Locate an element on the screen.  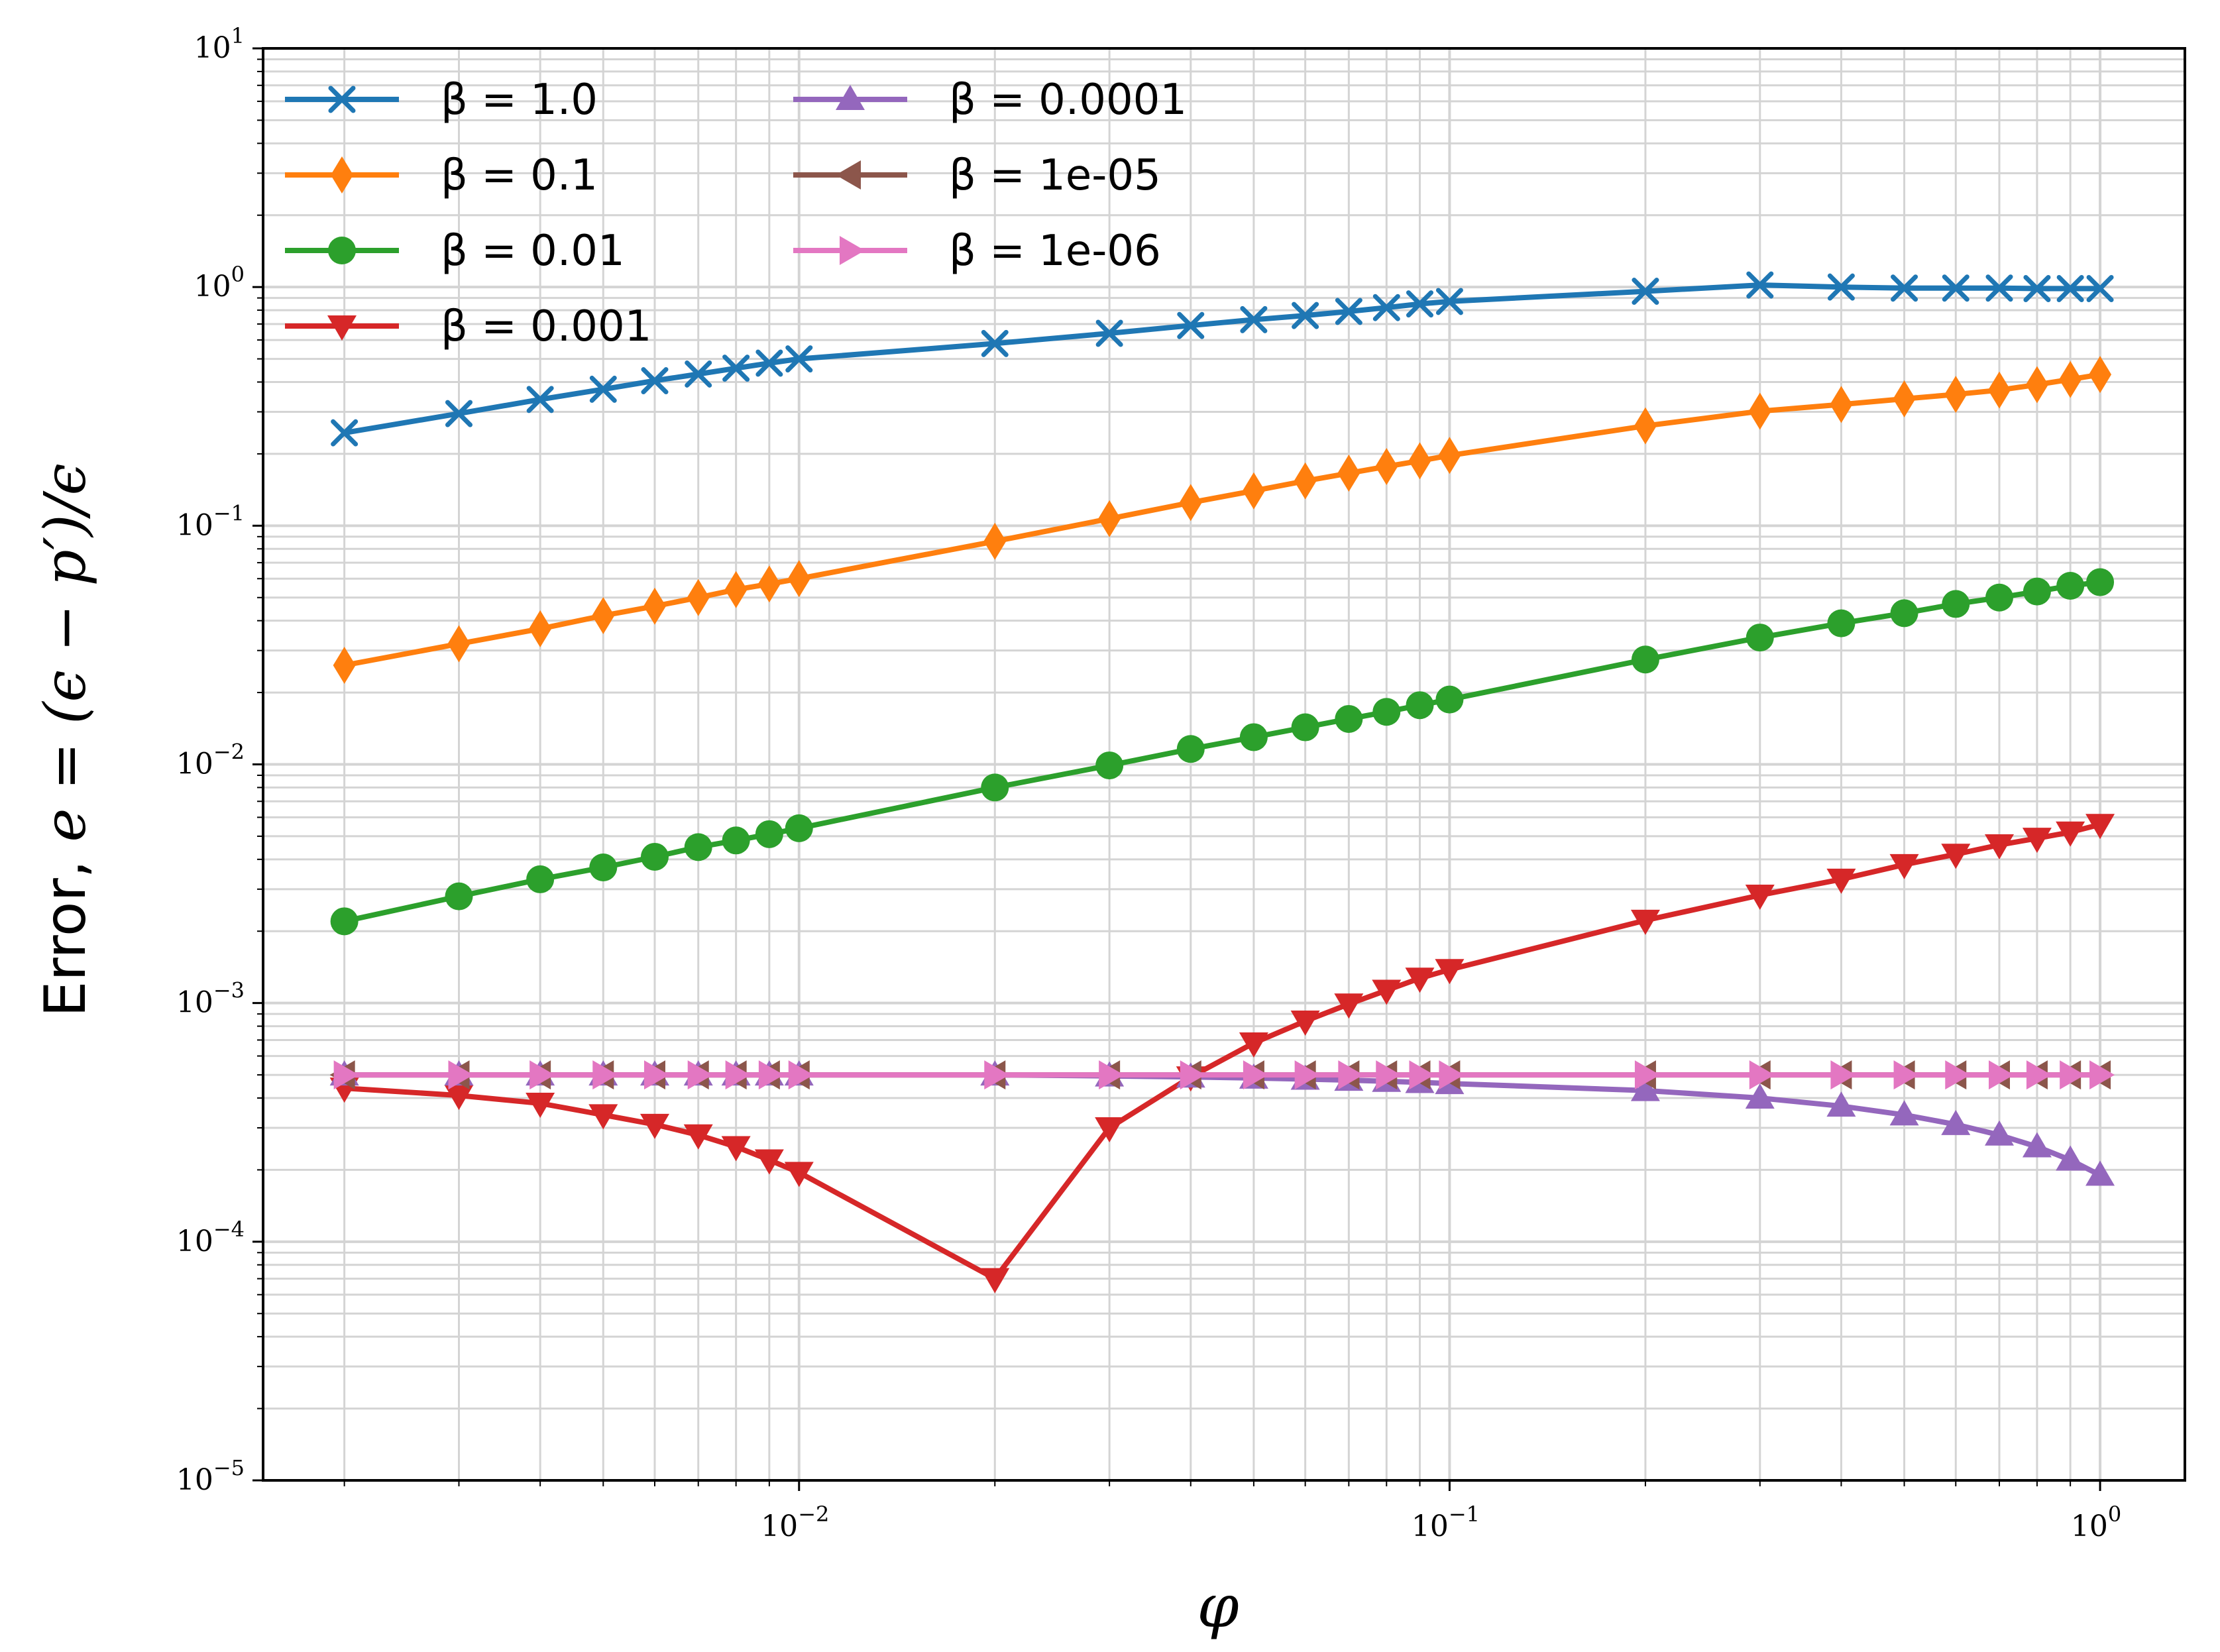
legend-label: β = 1e-06 is located at coordinates (1055, 252).